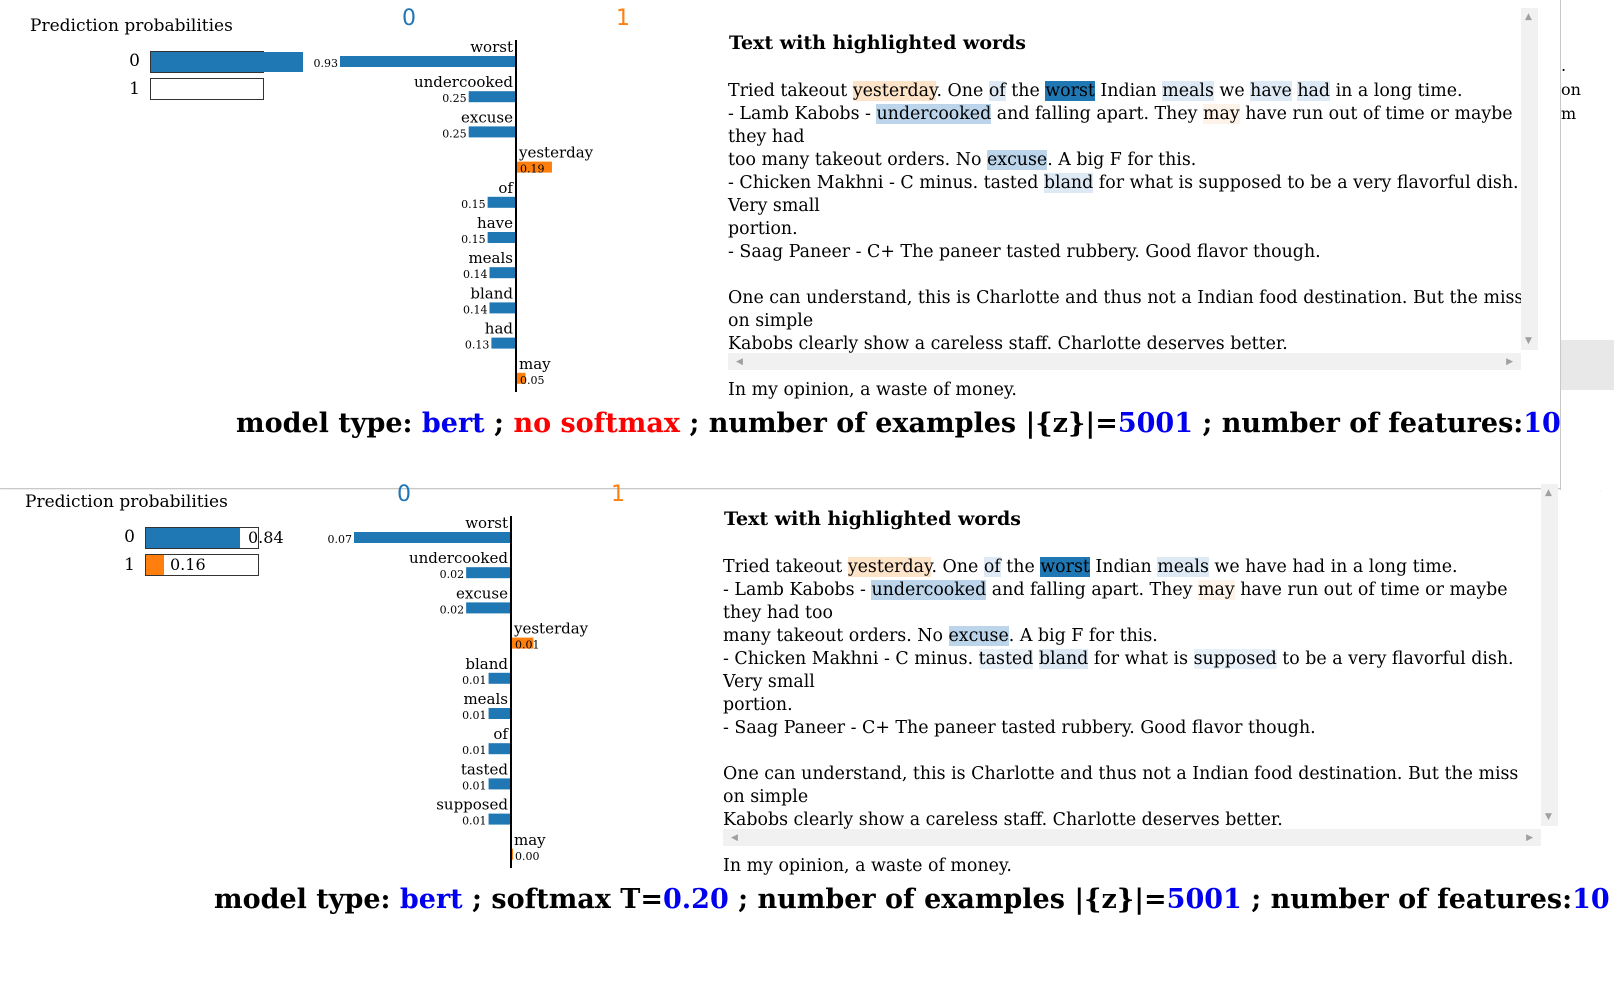 The image size is (1614, 982). Describe the element at coordinates (521, 378) in the screenshot. I see `feature-bar-may` at that location.